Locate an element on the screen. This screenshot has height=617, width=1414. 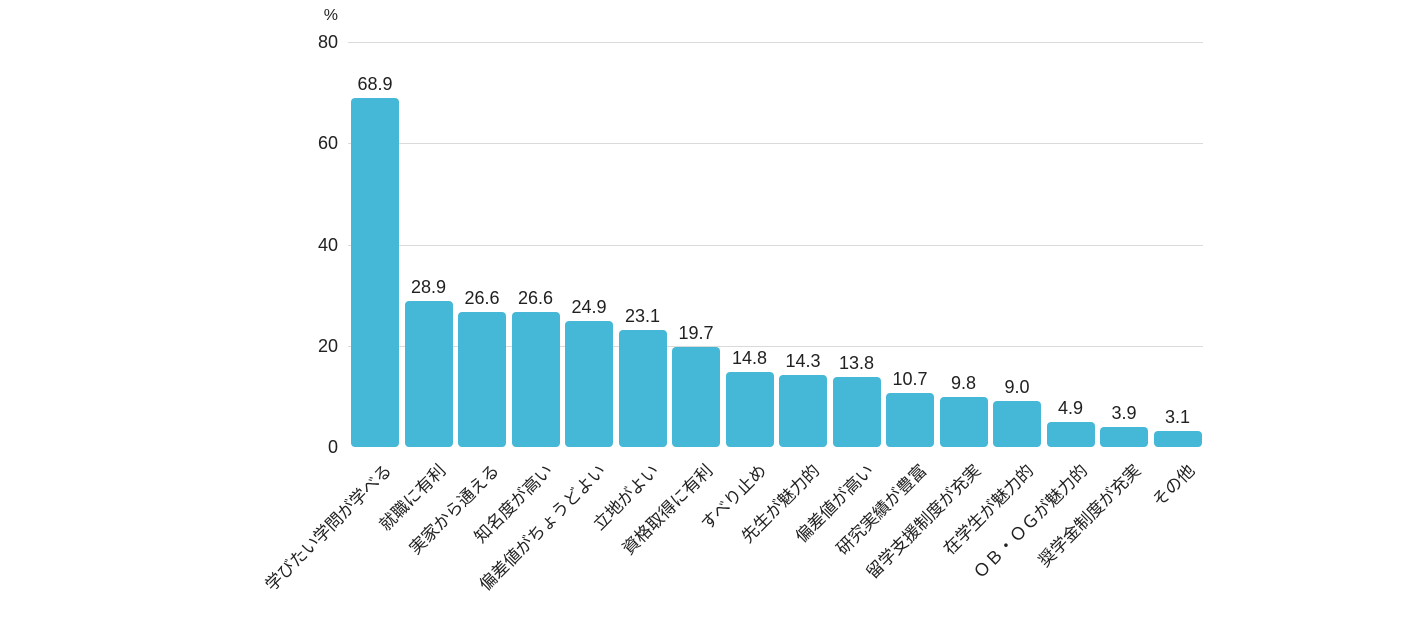
y-tick-label: 80 is located at coordinates (327, 42).